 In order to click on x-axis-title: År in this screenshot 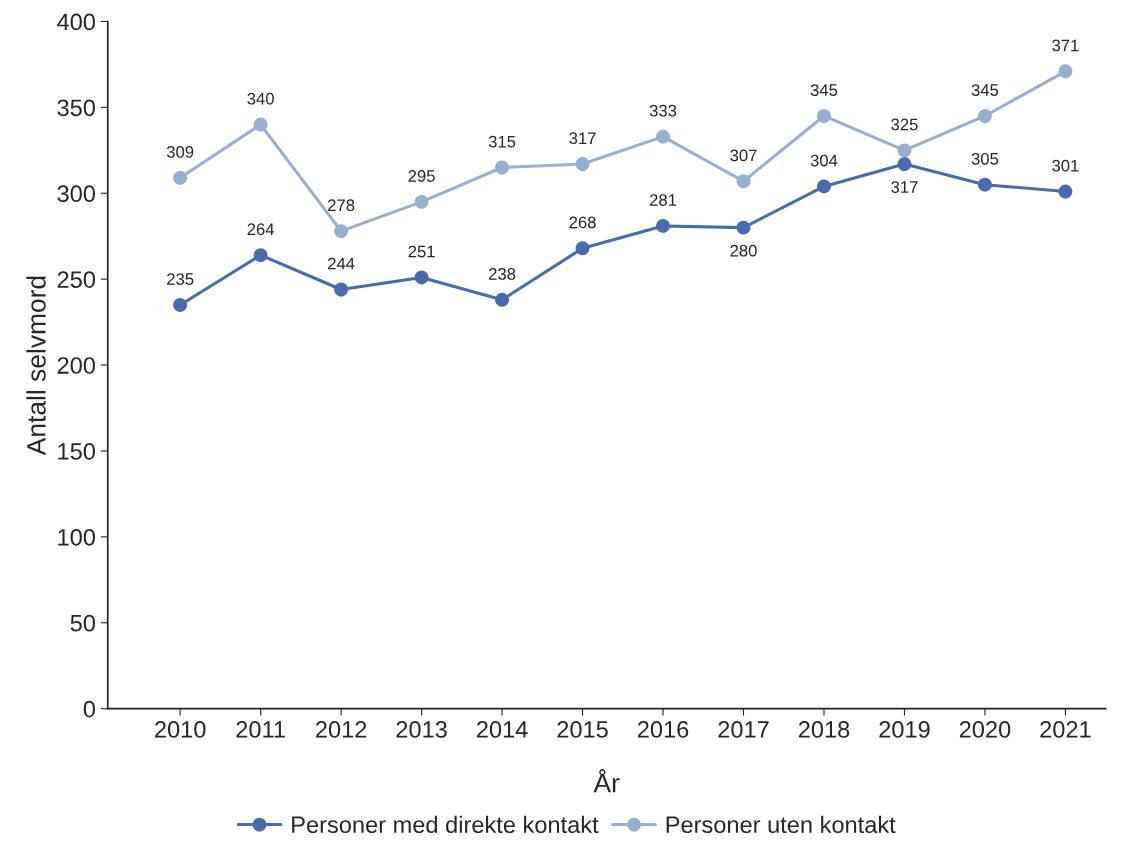, I will do `click(606, 781)`.